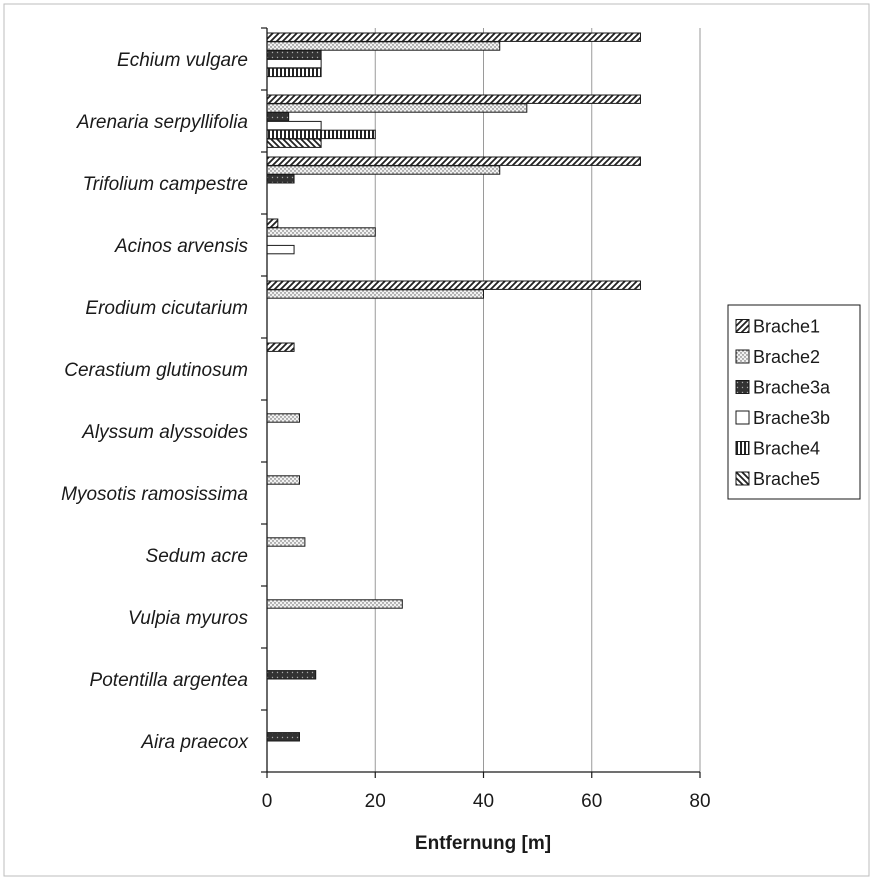 This screenshot has width=873, height=880. What do you see at coordinates (375, 801) in the screenshot?
I see `x-tick-label-1: 20` at bounding box center [375, 801].